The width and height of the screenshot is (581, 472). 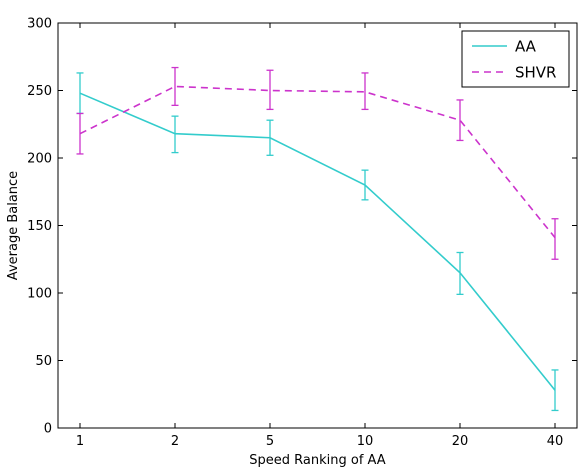 What do you see at coordinates (526, 47) in the screenshot?
I see `legend-label-aa: AA` at bounding box center [526, 47].